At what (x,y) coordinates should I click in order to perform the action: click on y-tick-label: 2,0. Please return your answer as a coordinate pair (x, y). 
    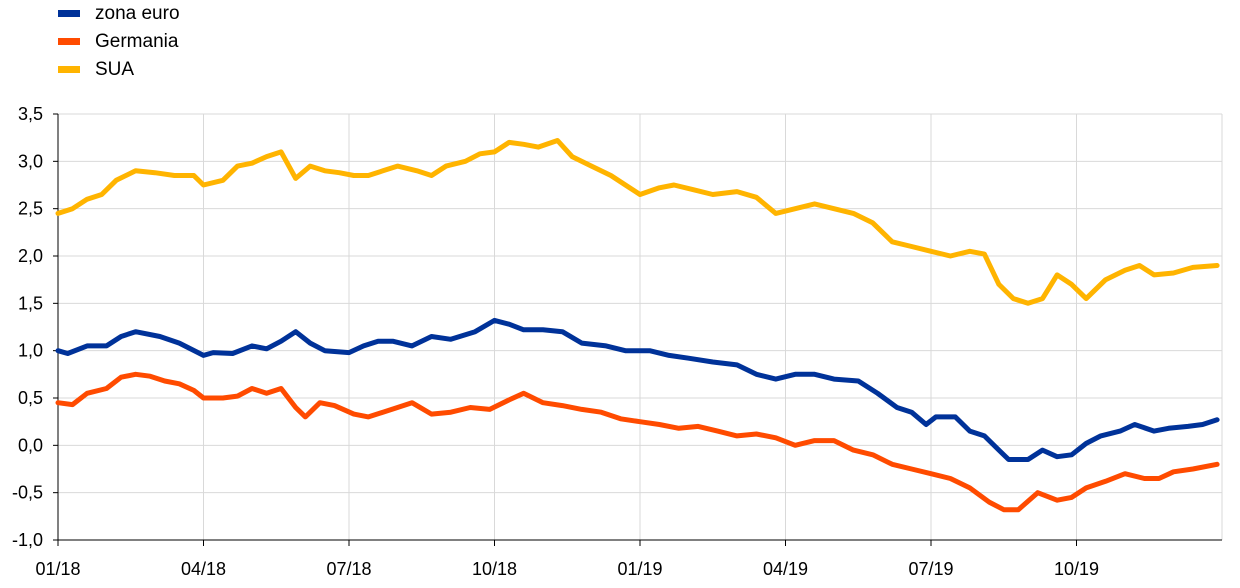
    Looking at the image, I should click on (30, 256).